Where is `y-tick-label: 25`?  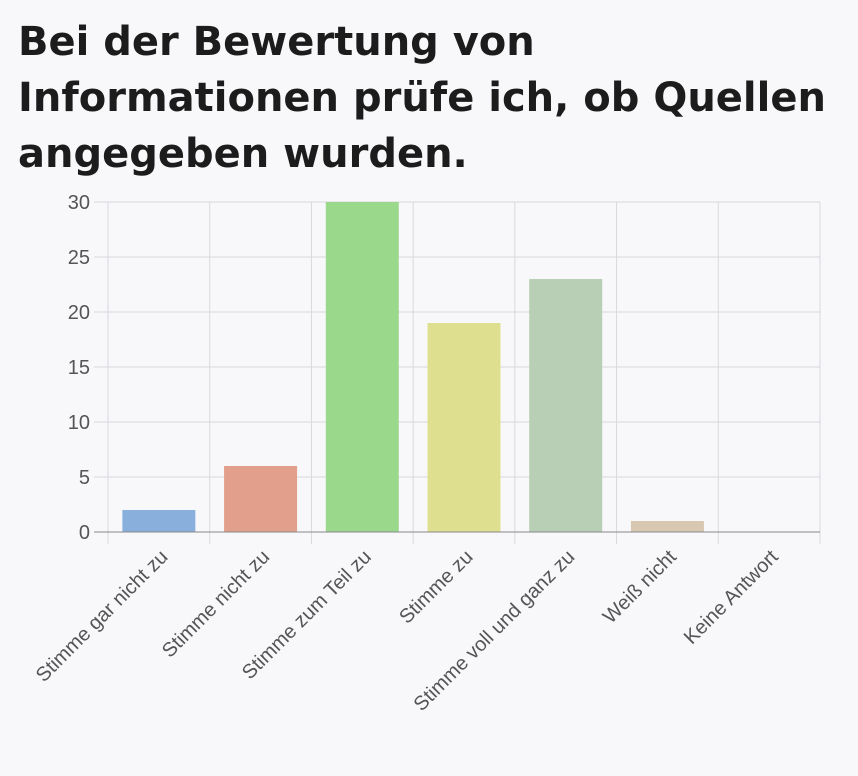
y-tick-label: 25 is located at coordinates (79, 258).